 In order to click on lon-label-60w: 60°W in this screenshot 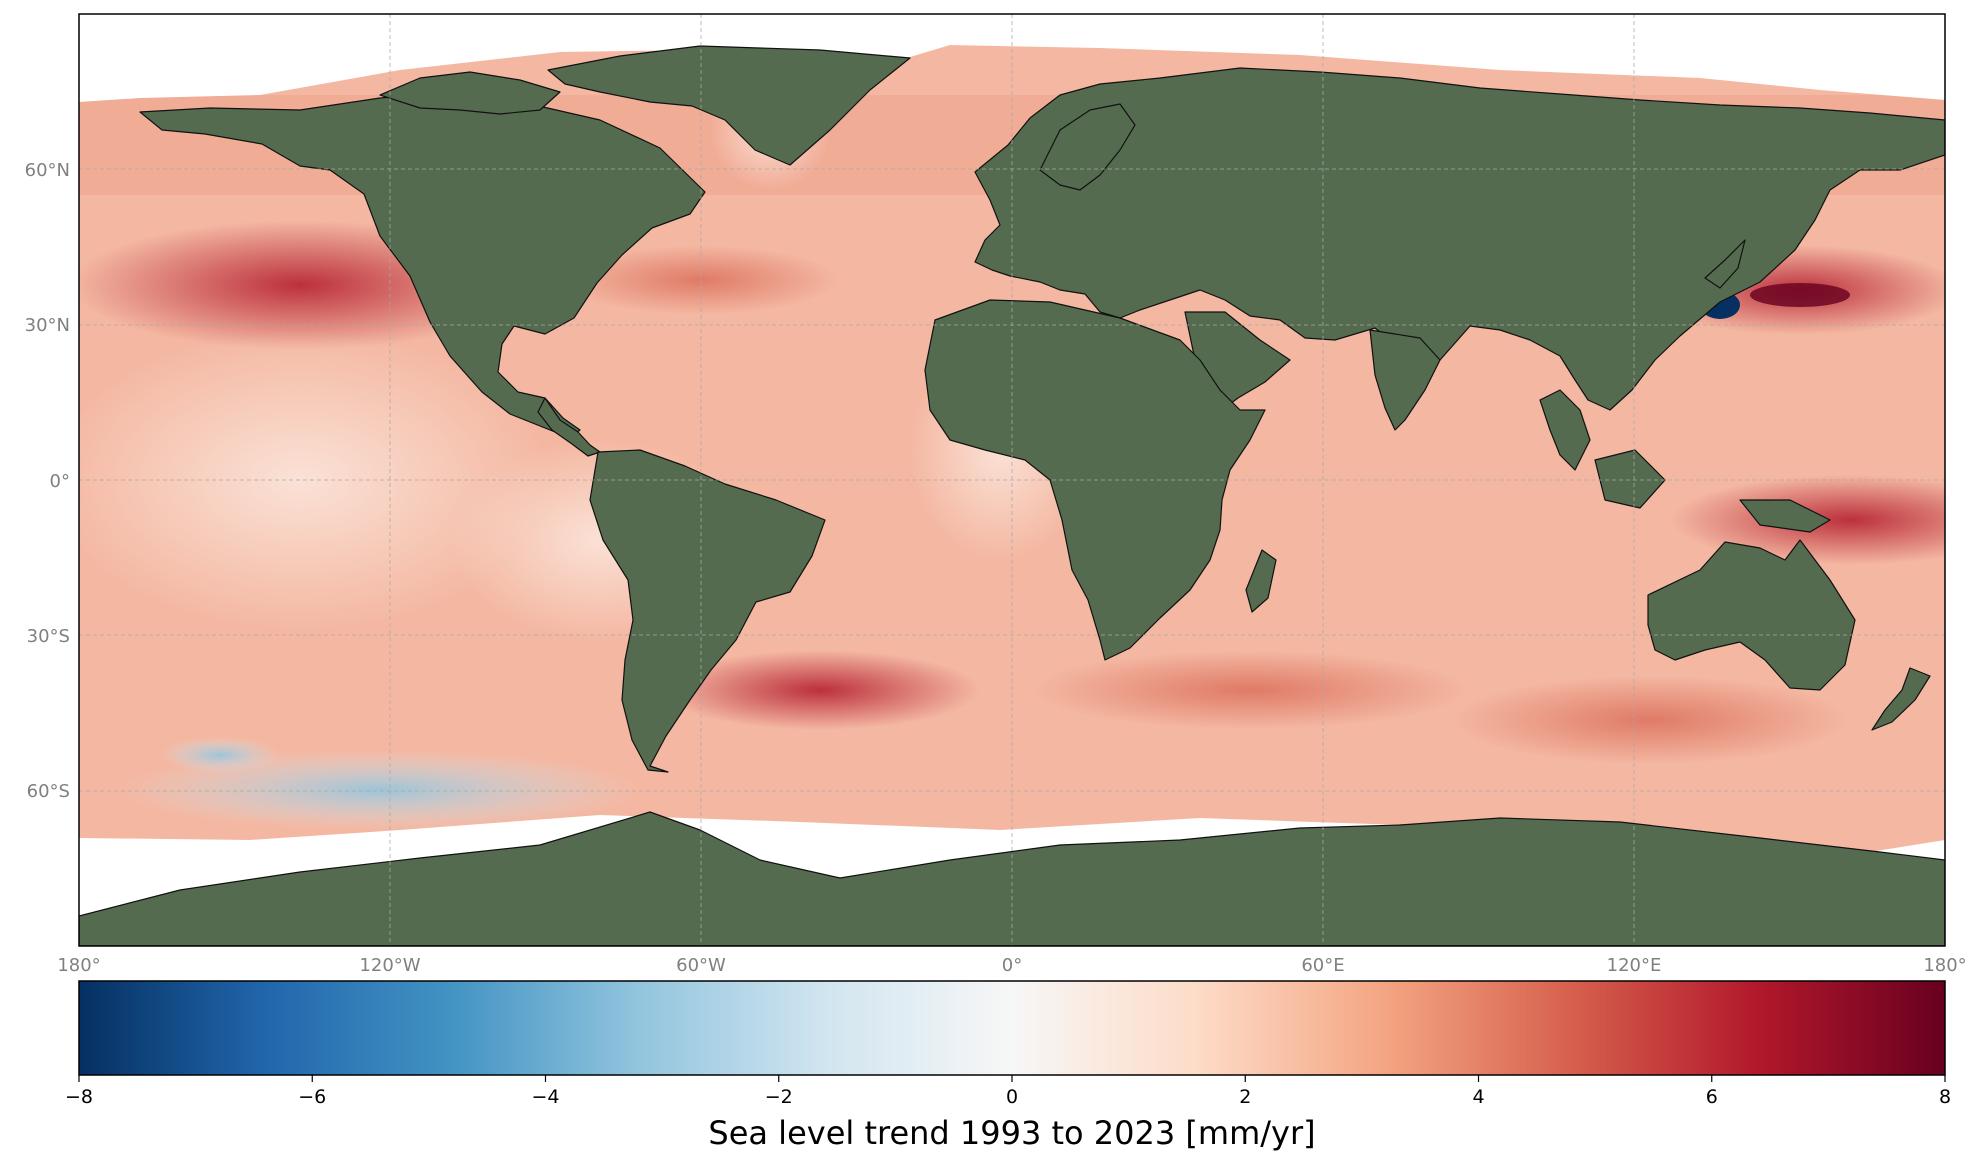, I will do `click(701, 965)`.